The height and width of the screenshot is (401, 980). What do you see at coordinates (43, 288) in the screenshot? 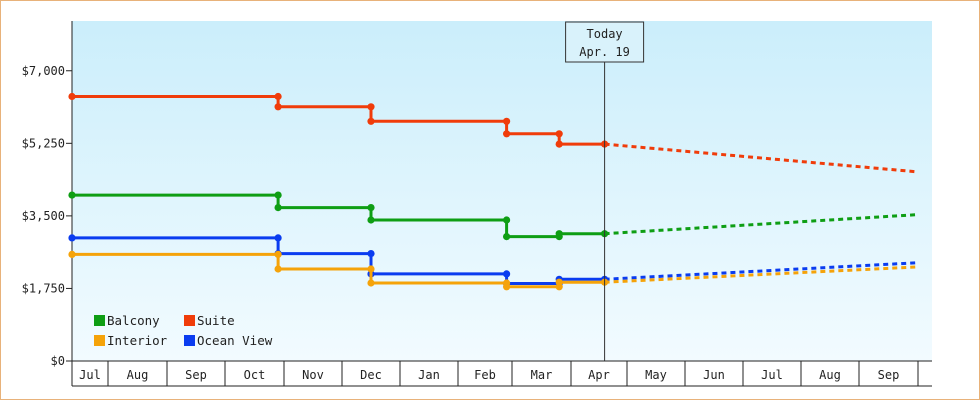
I see `y-tick-label: $1,750` at bounding box center [43, 288].